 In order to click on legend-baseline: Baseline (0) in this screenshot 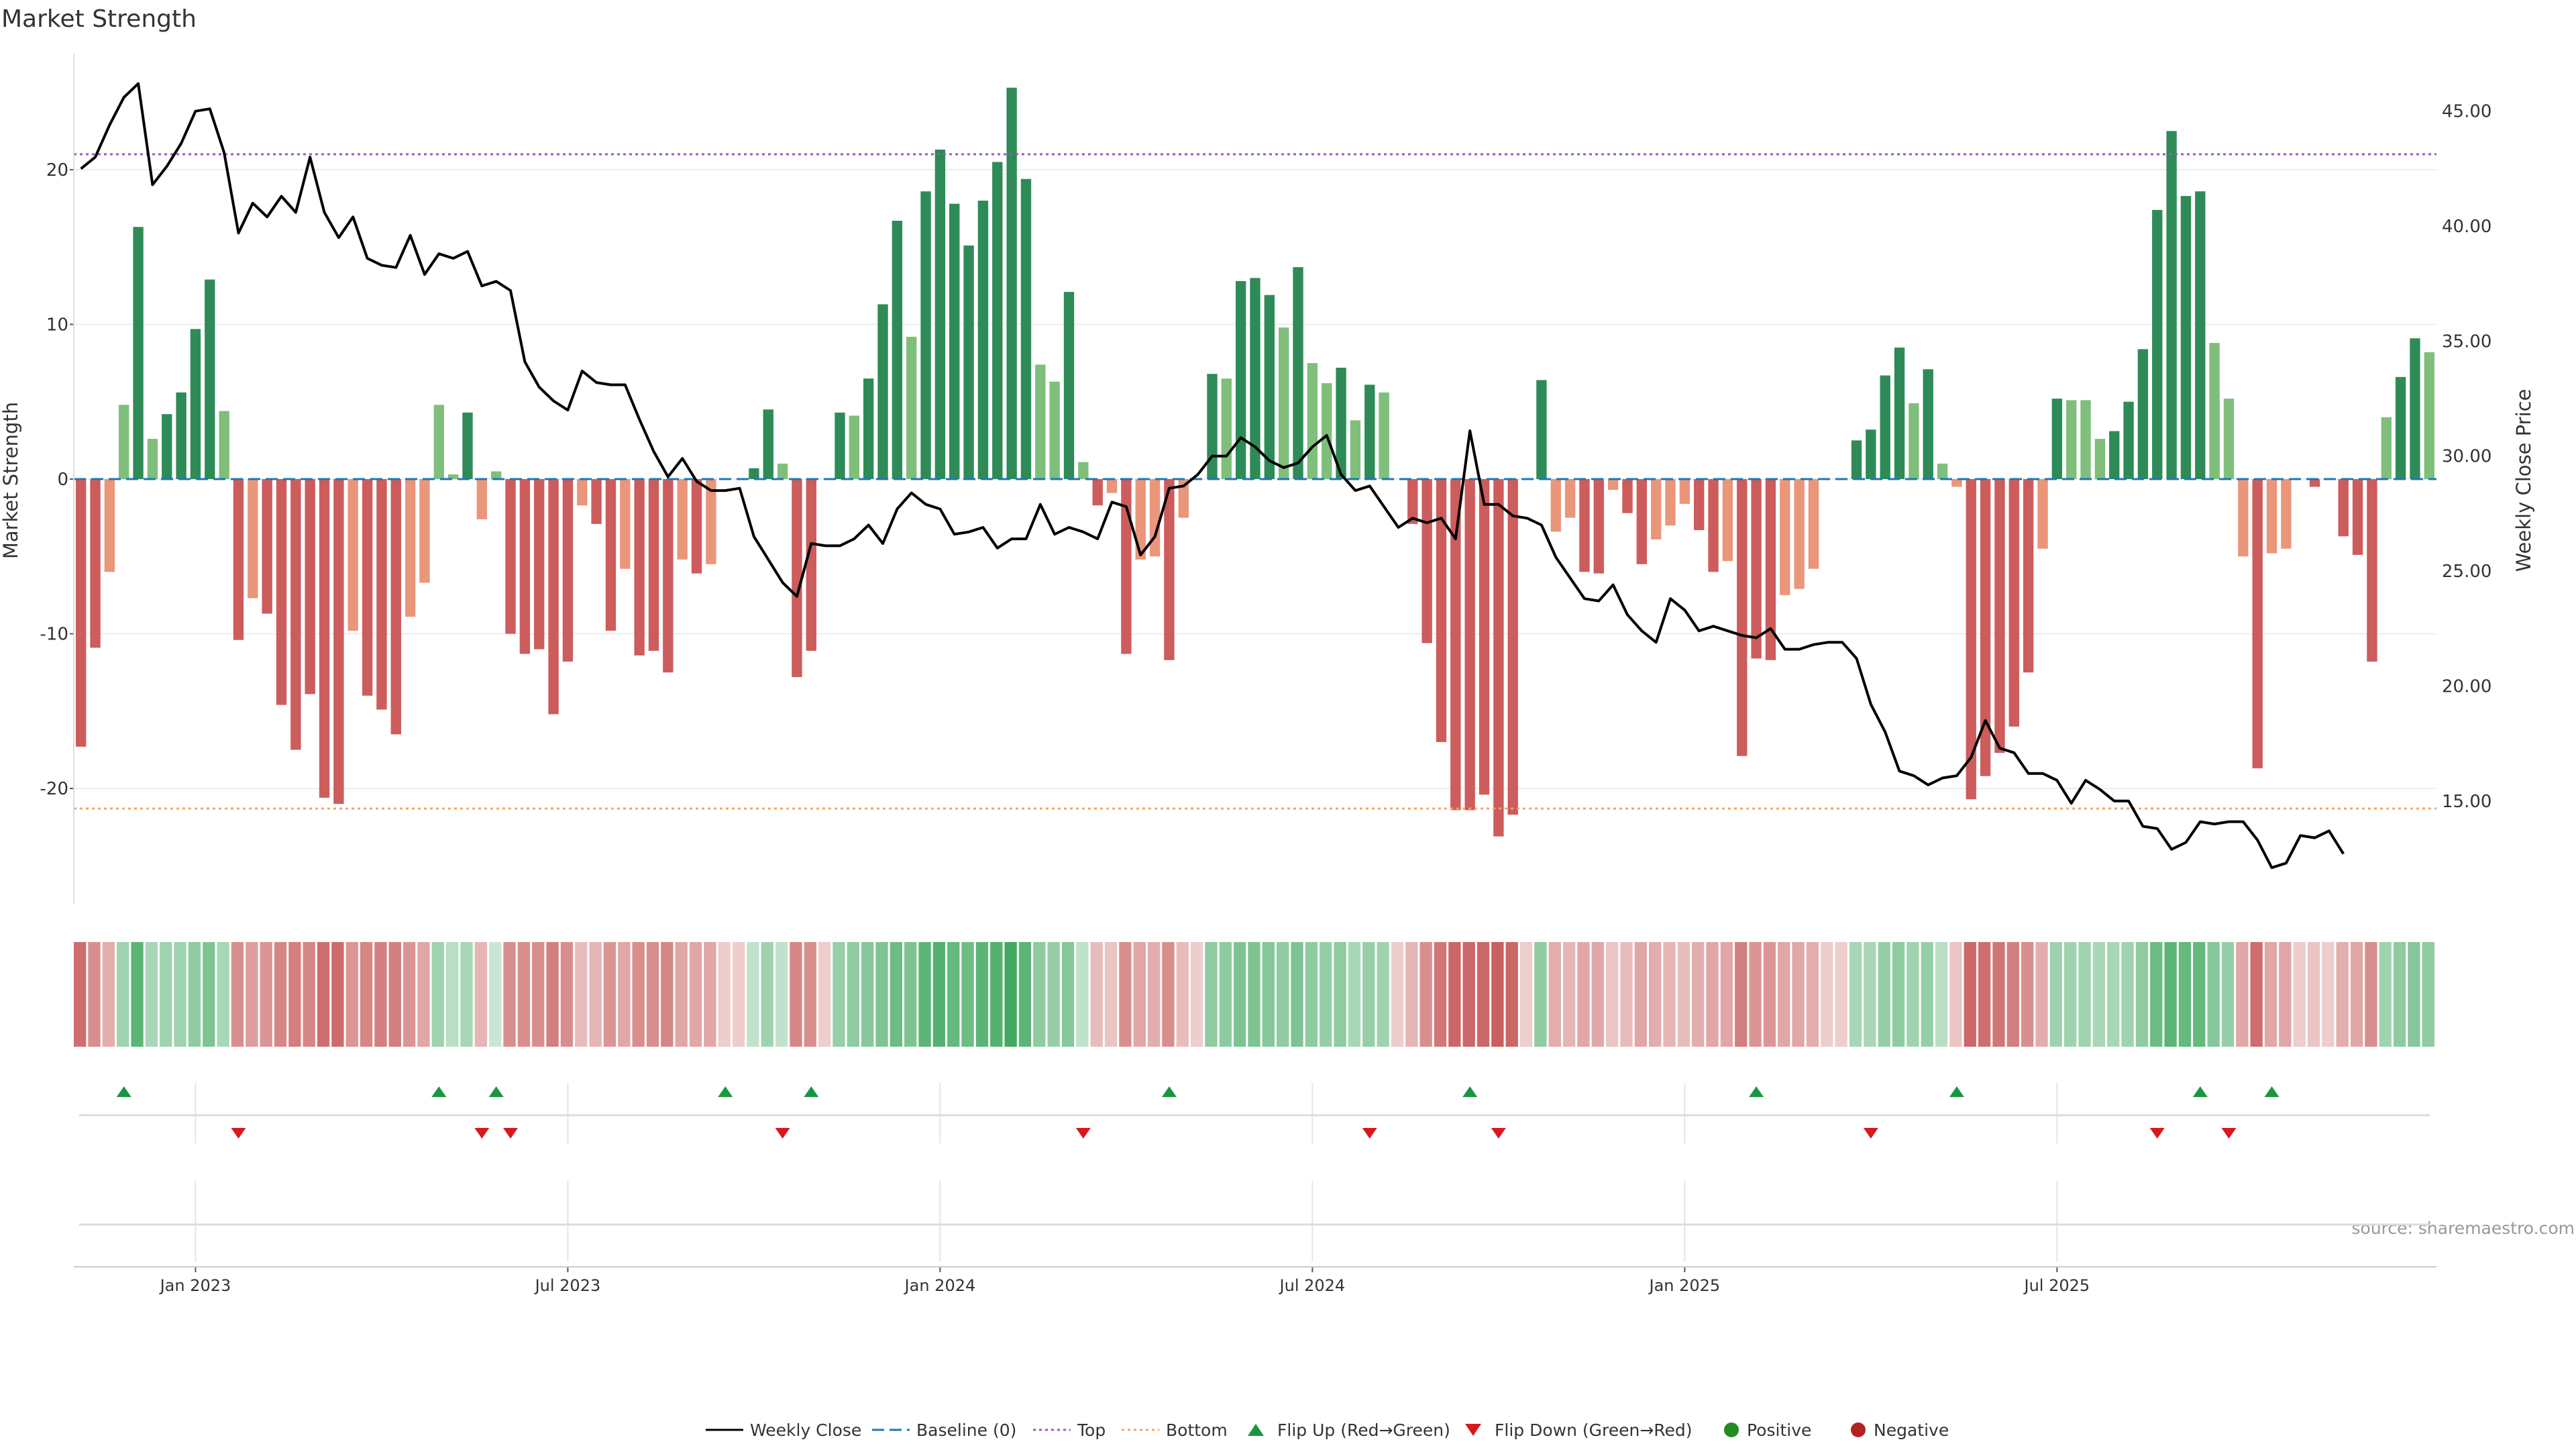, I will do `click(944, 1430)`.